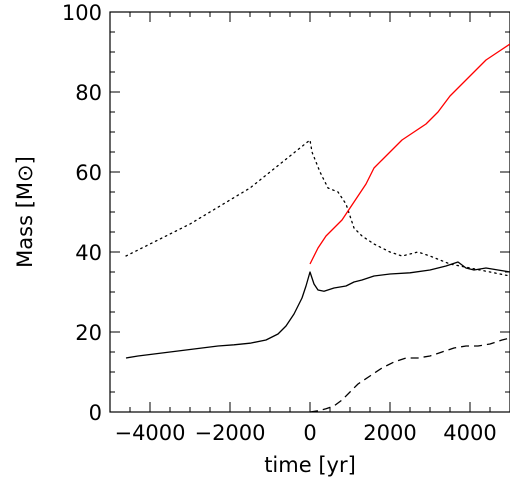 The image size is (510, 484). Describe the element at coordinates (389, 433) in the screenshot. I see `x-tick-label: 2000` at that location.